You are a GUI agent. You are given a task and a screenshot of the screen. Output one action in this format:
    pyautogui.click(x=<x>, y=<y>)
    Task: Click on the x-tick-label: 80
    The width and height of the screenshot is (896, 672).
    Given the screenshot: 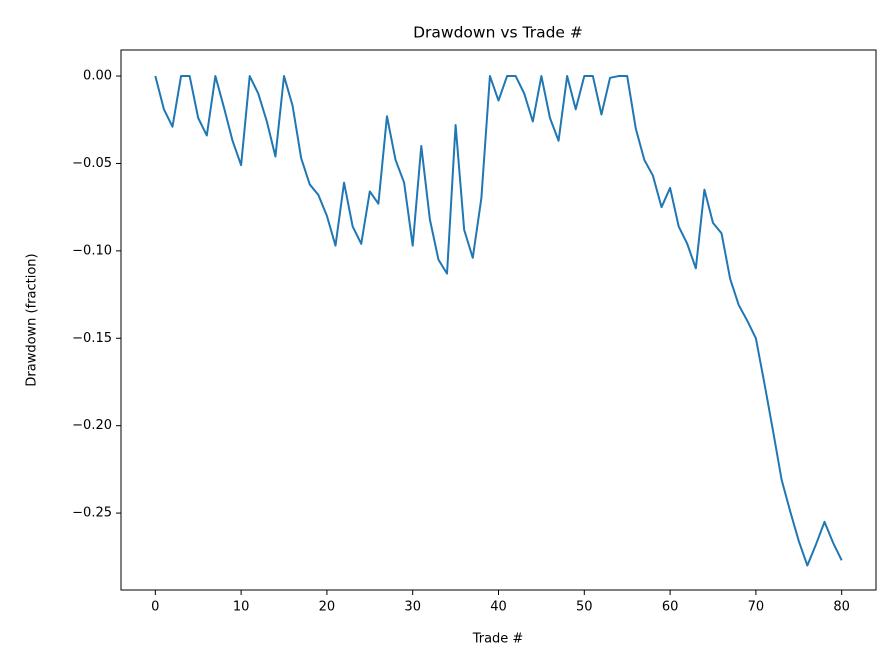 What is the action you would take?
    pyautogui.click(x=841, y=607)
    